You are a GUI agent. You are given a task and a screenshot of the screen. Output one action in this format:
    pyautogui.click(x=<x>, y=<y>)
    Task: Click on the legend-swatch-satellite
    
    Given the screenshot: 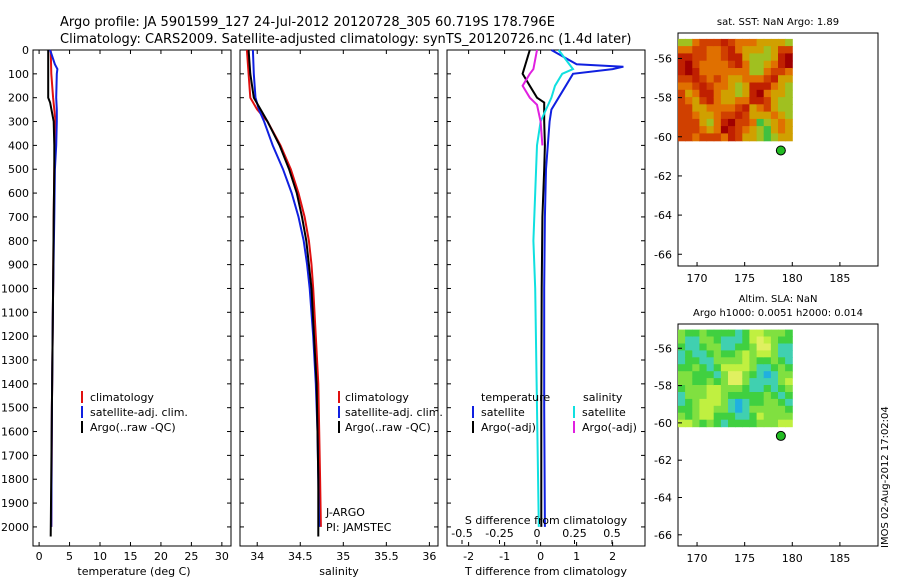 What is the action you would take?
    pyautogui.click(x=339, y=412)
    